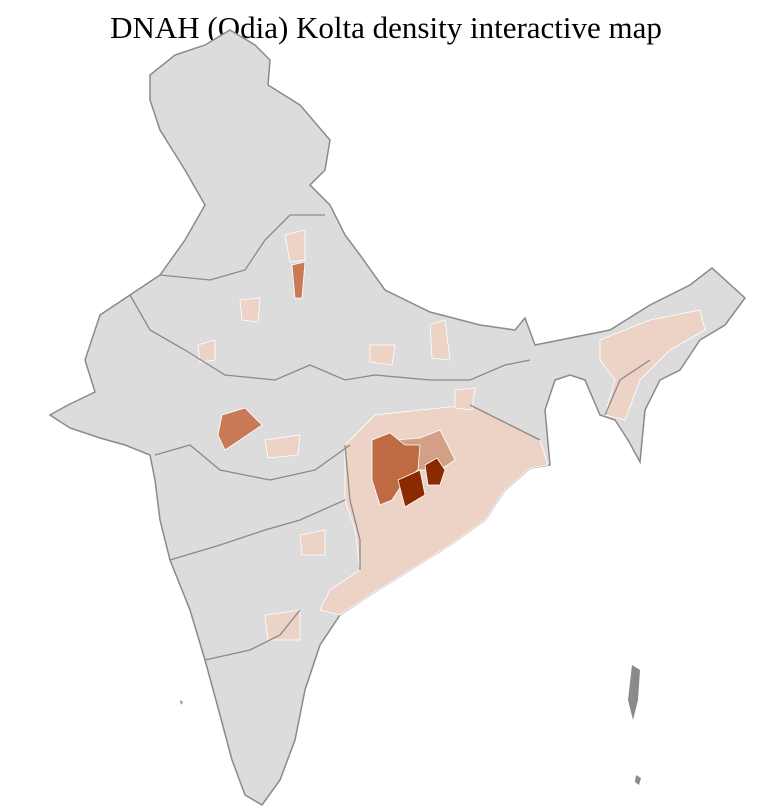 Image resolution: width=772 pixels, height=812 pixels. I want to click on region-low-rajasthan, so click(206, 351).